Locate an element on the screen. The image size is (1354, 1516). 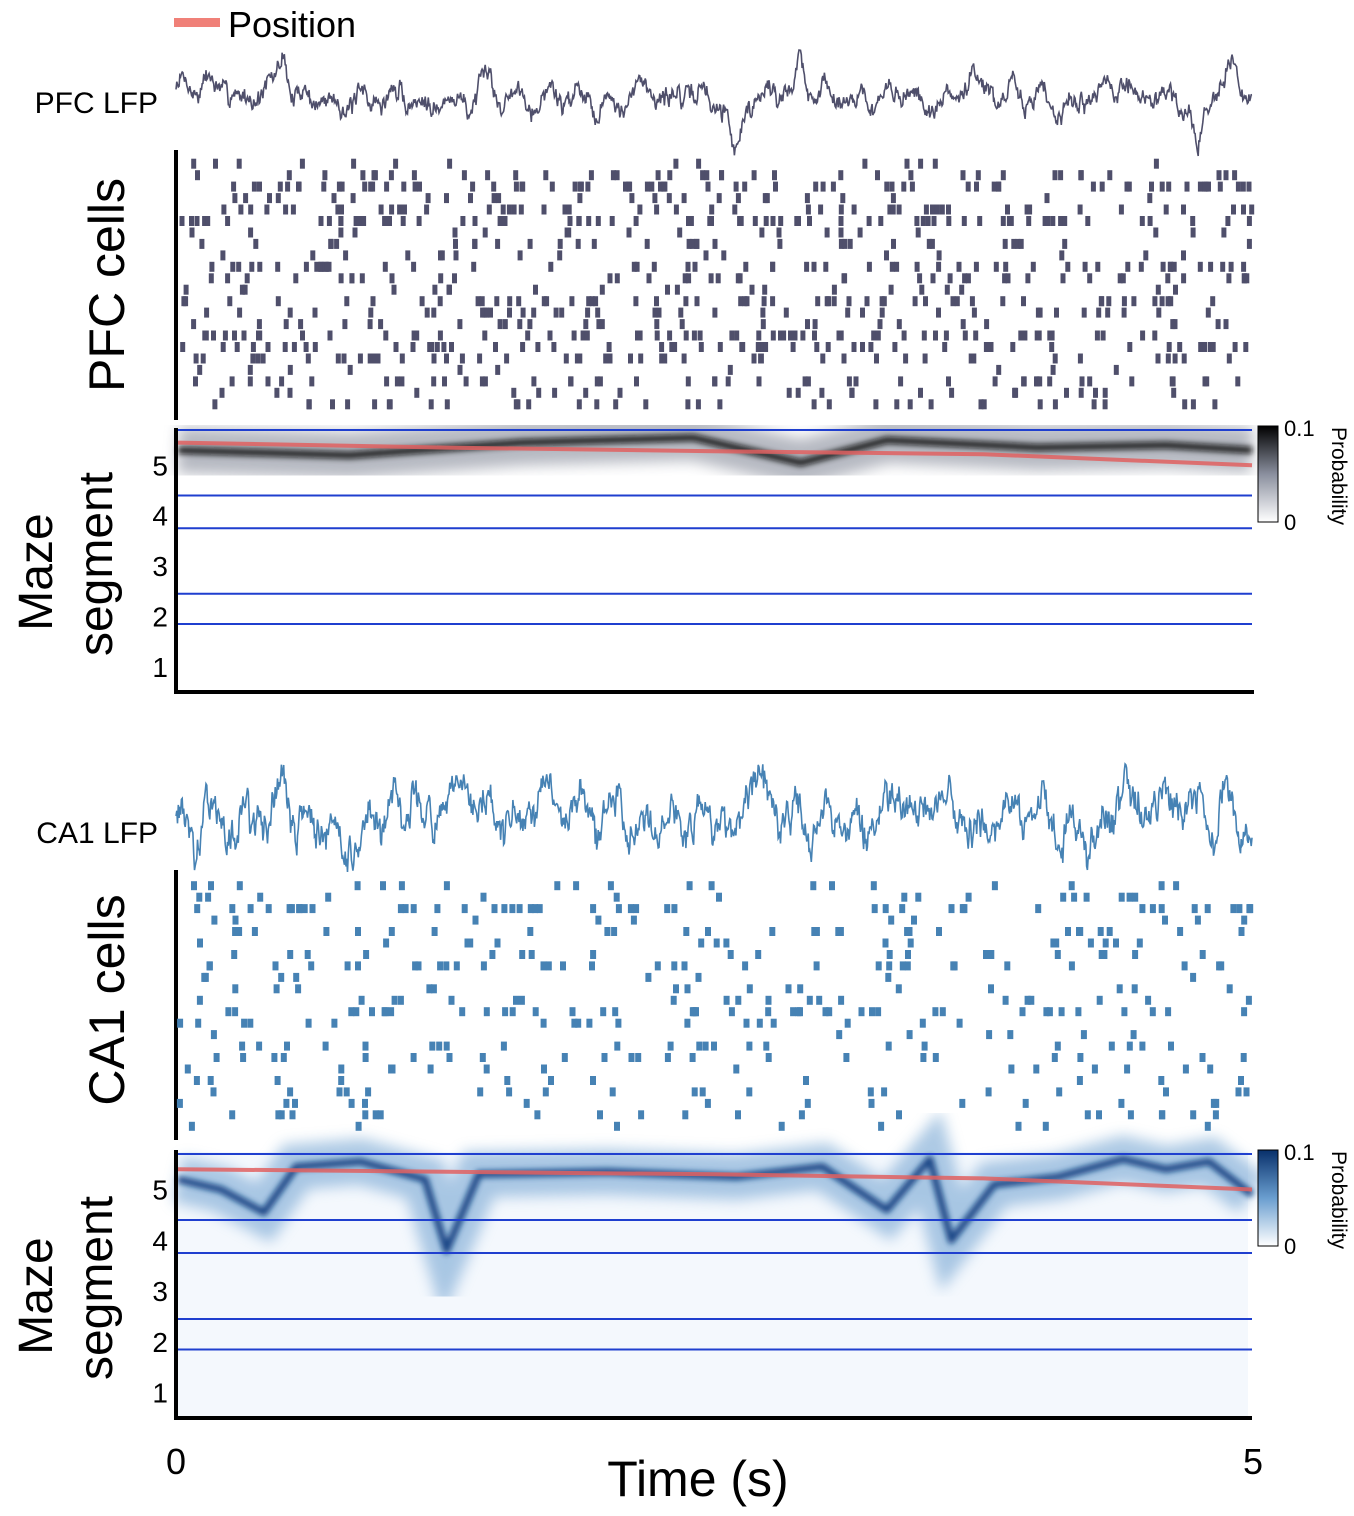
ca1-segment-boundaries is located at coordinates (715, 1252).